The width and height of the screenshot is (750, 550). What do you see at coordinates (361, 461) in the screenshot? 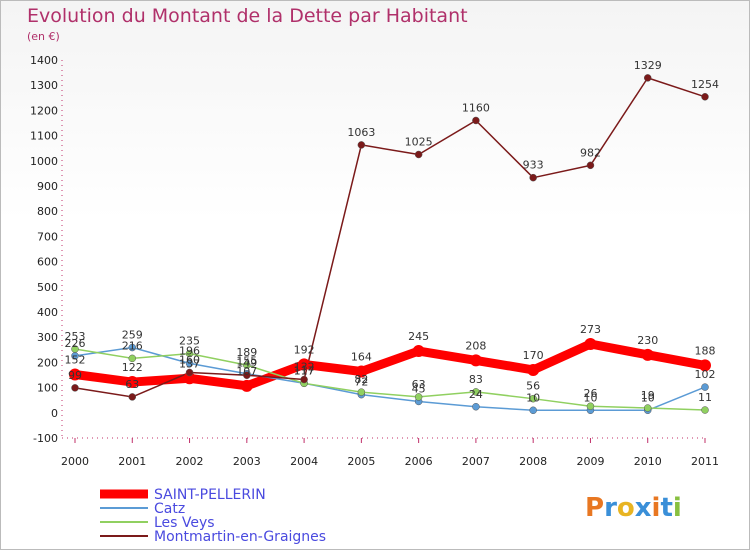
I see `x-tick-label: 2005` at bounding box center [361, 461].